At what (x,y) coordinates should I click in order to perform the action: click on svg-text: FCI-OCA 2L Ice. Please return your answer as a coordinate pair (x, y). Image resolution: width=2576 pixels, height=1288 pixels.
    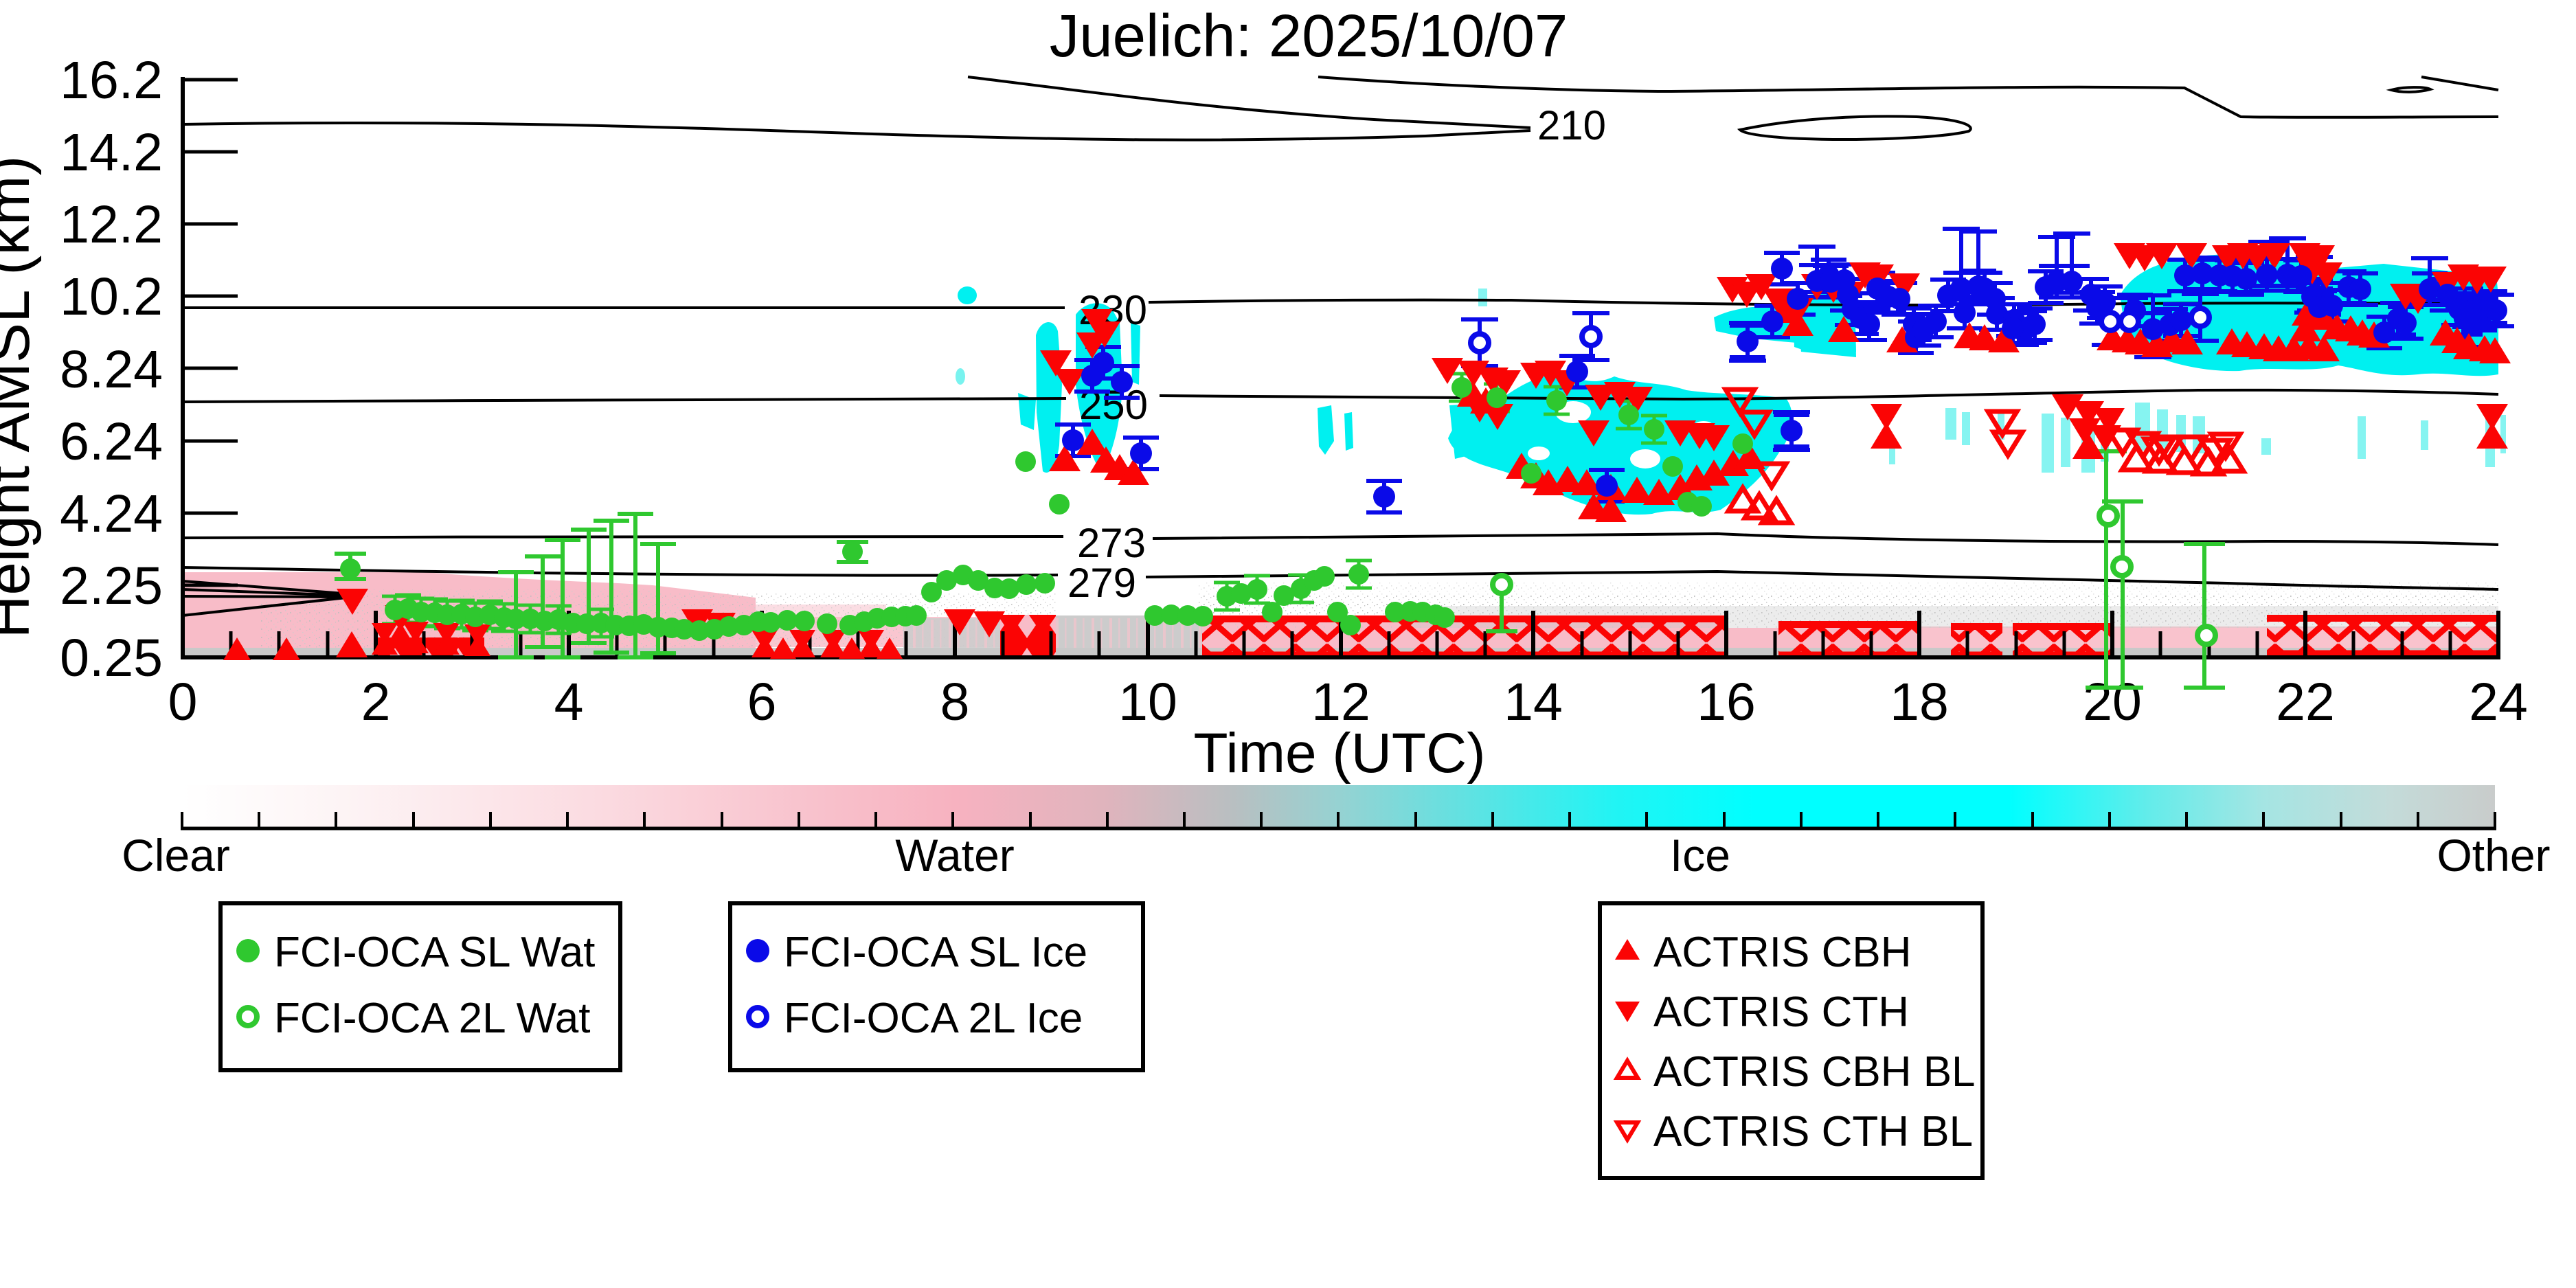
    Looking at the image, I should click on (933, 1018).